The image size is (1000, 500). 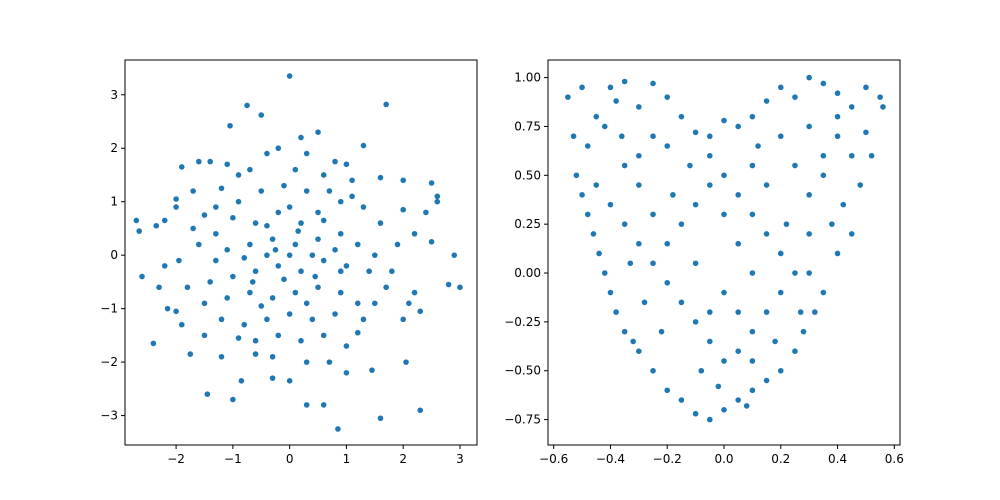 I want to click on x-tick-label: 0.2, so click(x=780, y=459).